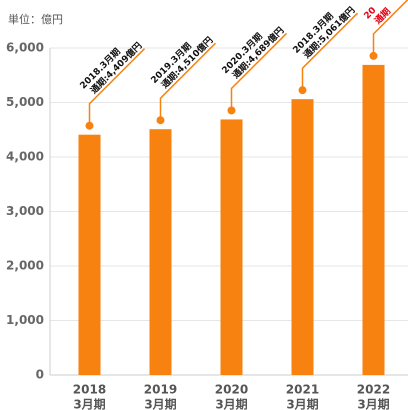 The width and height of the screenshot is (408, 410). What do you see at coordinates (373, 390) in the screenshot?
I see `x-tick-label: 2022` at bounding box center [373, 390].